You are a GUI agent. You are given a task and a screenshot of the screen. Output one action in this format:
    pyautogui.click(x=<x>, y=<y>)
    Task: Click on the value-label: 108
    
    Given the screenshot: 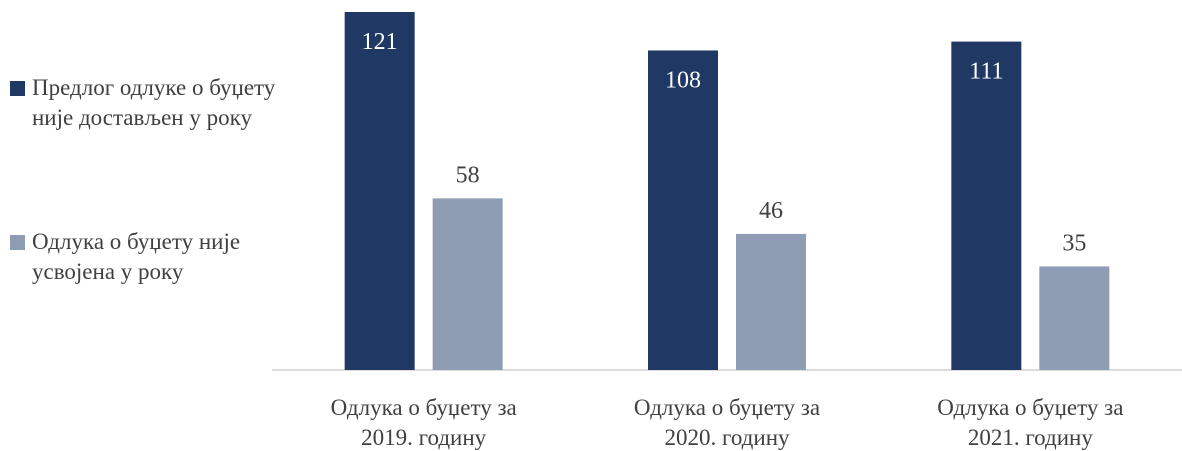 What is the action you would take?
    pyautogui.click(x=683, y=80)
    